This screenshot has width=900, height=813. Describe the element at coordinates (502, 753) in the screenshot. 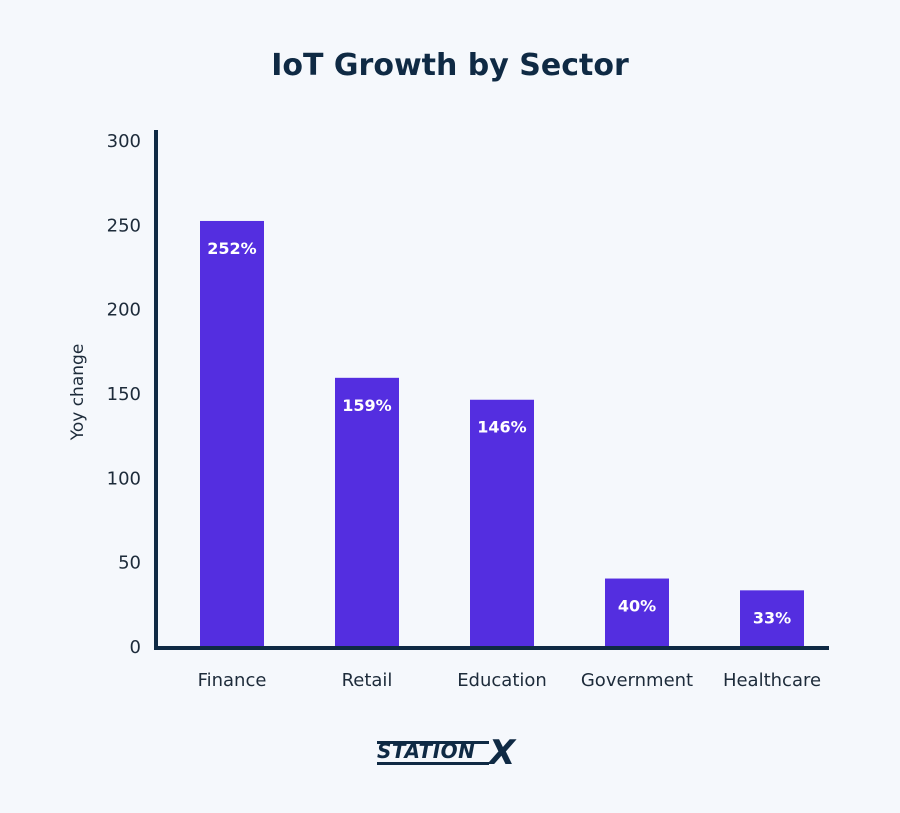

I see `logo-x-mark: X` at that location.